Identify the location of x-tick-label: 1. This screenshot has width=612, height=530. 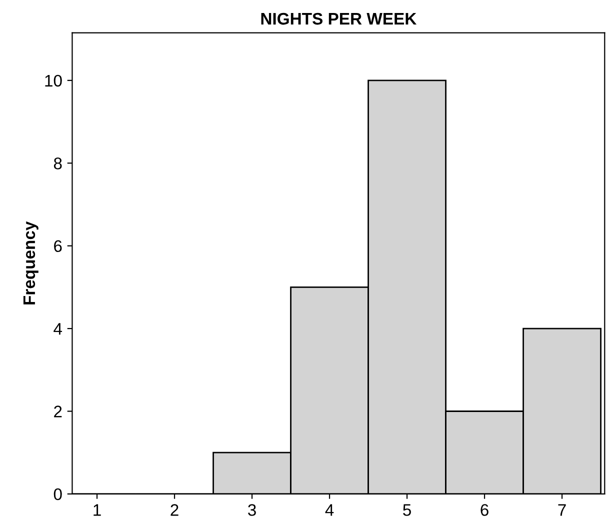
(97, 510).